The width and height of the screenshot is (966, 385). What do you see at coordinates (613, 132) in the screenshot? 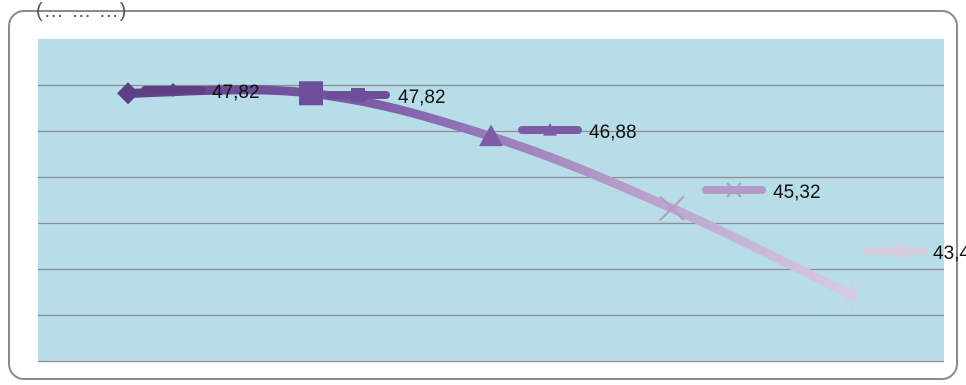
I see `data-label: 46,88` at bounding box center [613, 132].